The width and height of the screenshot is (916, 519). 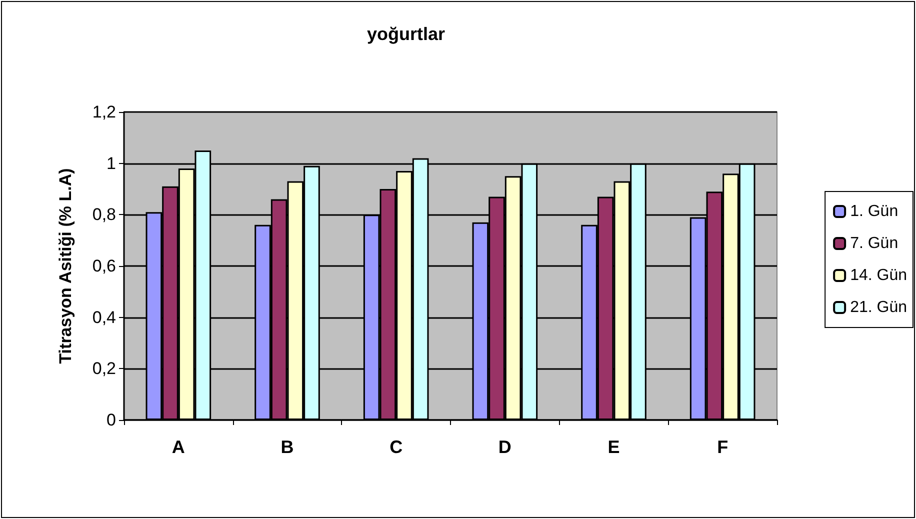 What do you see at coordinates (104, 112) in the screenshot?
I see `y-tick-label: 1,2` at bounding box center [104, 112].